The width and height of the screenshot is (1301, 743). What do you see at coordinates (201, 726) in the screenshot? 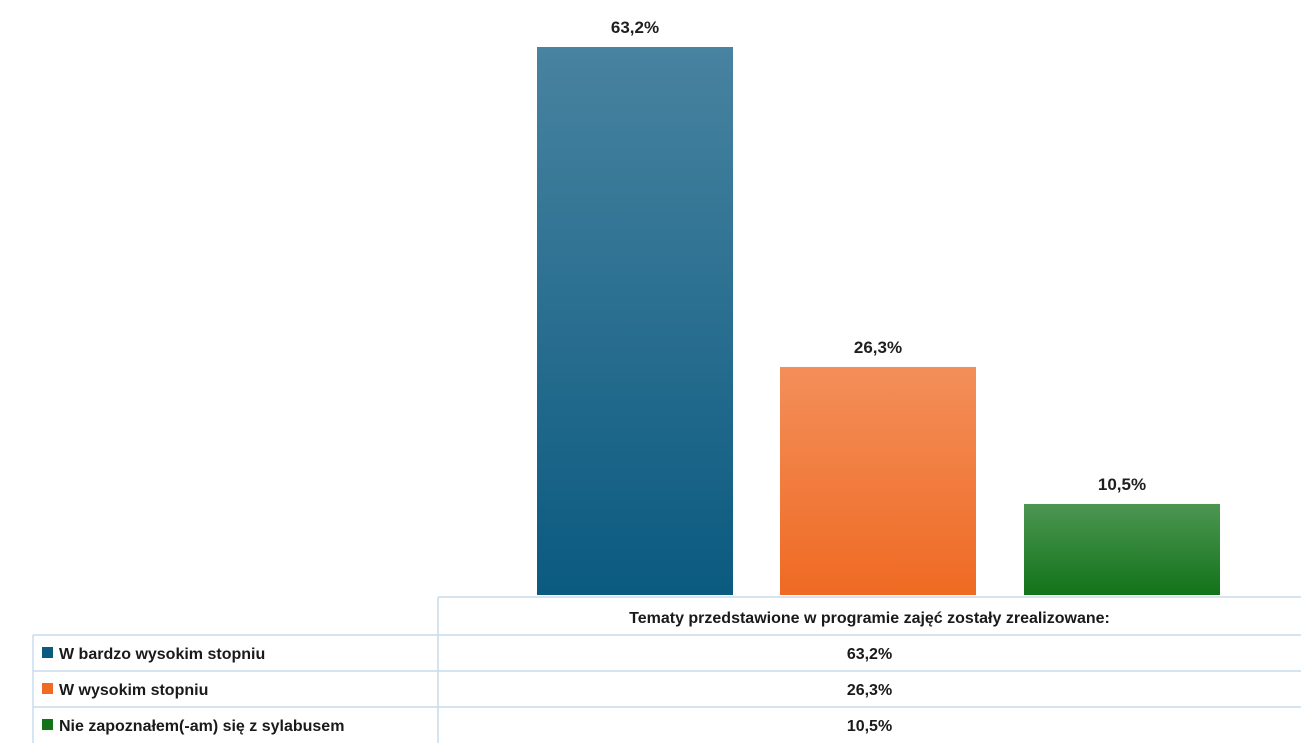
I see `legend-series-name-2: Nie zapoznałem(-am) się z sylabusem` at bounding box center [201, 726].